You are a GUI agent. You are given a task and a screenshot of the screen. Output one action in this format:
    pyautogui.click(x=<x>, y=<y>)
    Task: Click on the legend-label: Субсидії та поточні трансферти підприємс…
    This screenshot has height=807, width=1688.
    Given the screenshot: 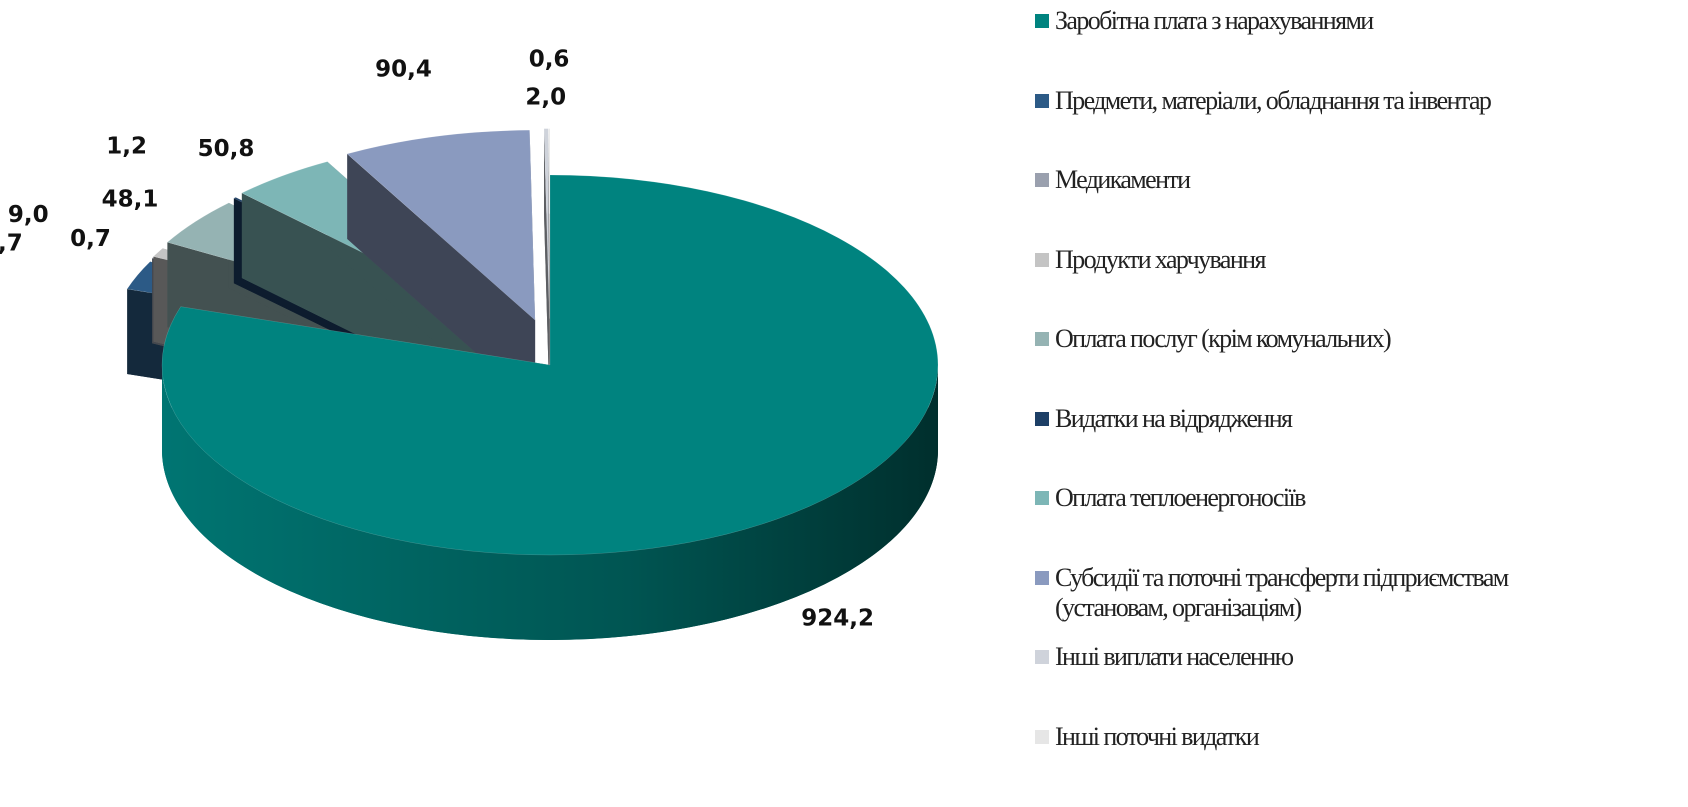 What is the action you would take?
    pyautogui.click(x=1282, y=592)
    